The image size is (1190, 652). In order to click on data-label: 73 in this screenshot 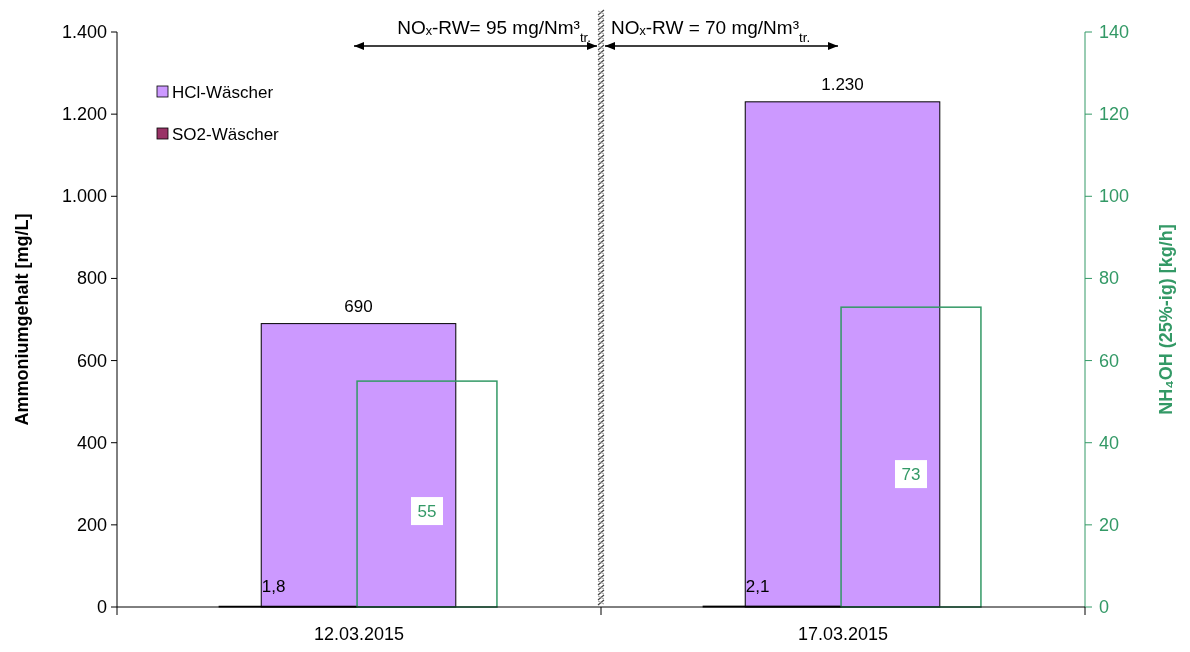, I will do `click(911, 475)`.